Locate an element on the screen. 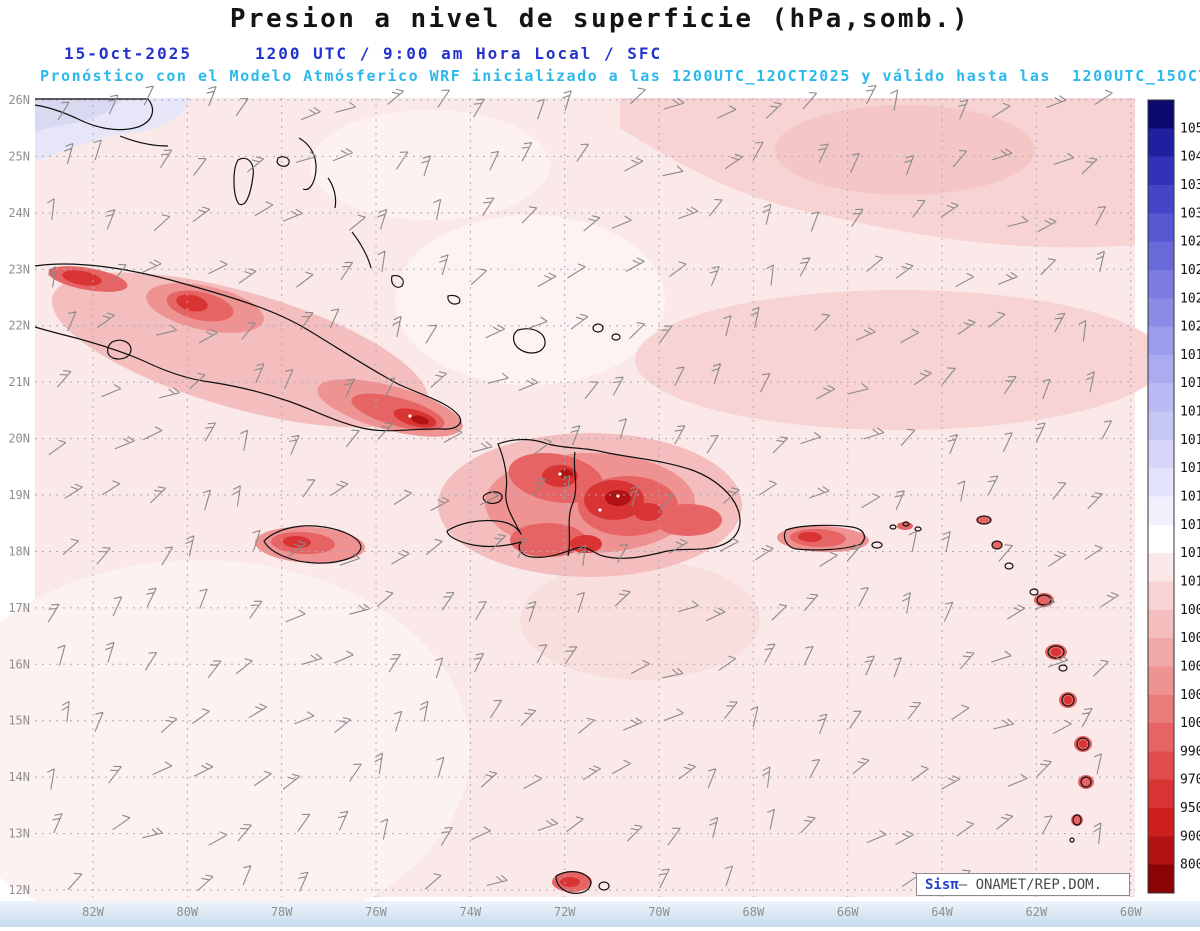  svg-text: 25N is located at coordinates (19, 156).